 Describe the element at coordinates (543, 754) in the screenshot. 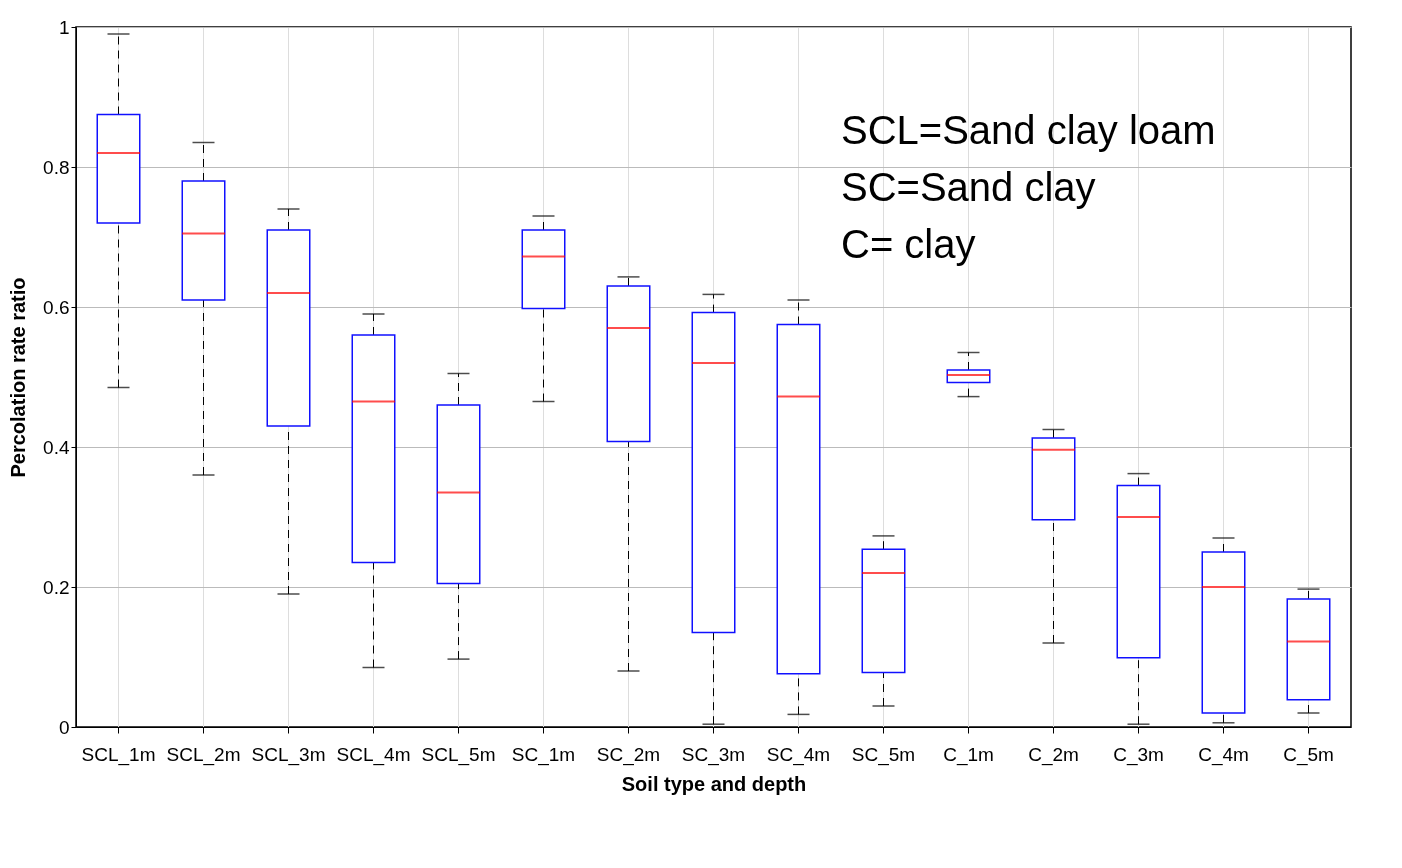

I see `x-tick-label: SC_1m` at that location.